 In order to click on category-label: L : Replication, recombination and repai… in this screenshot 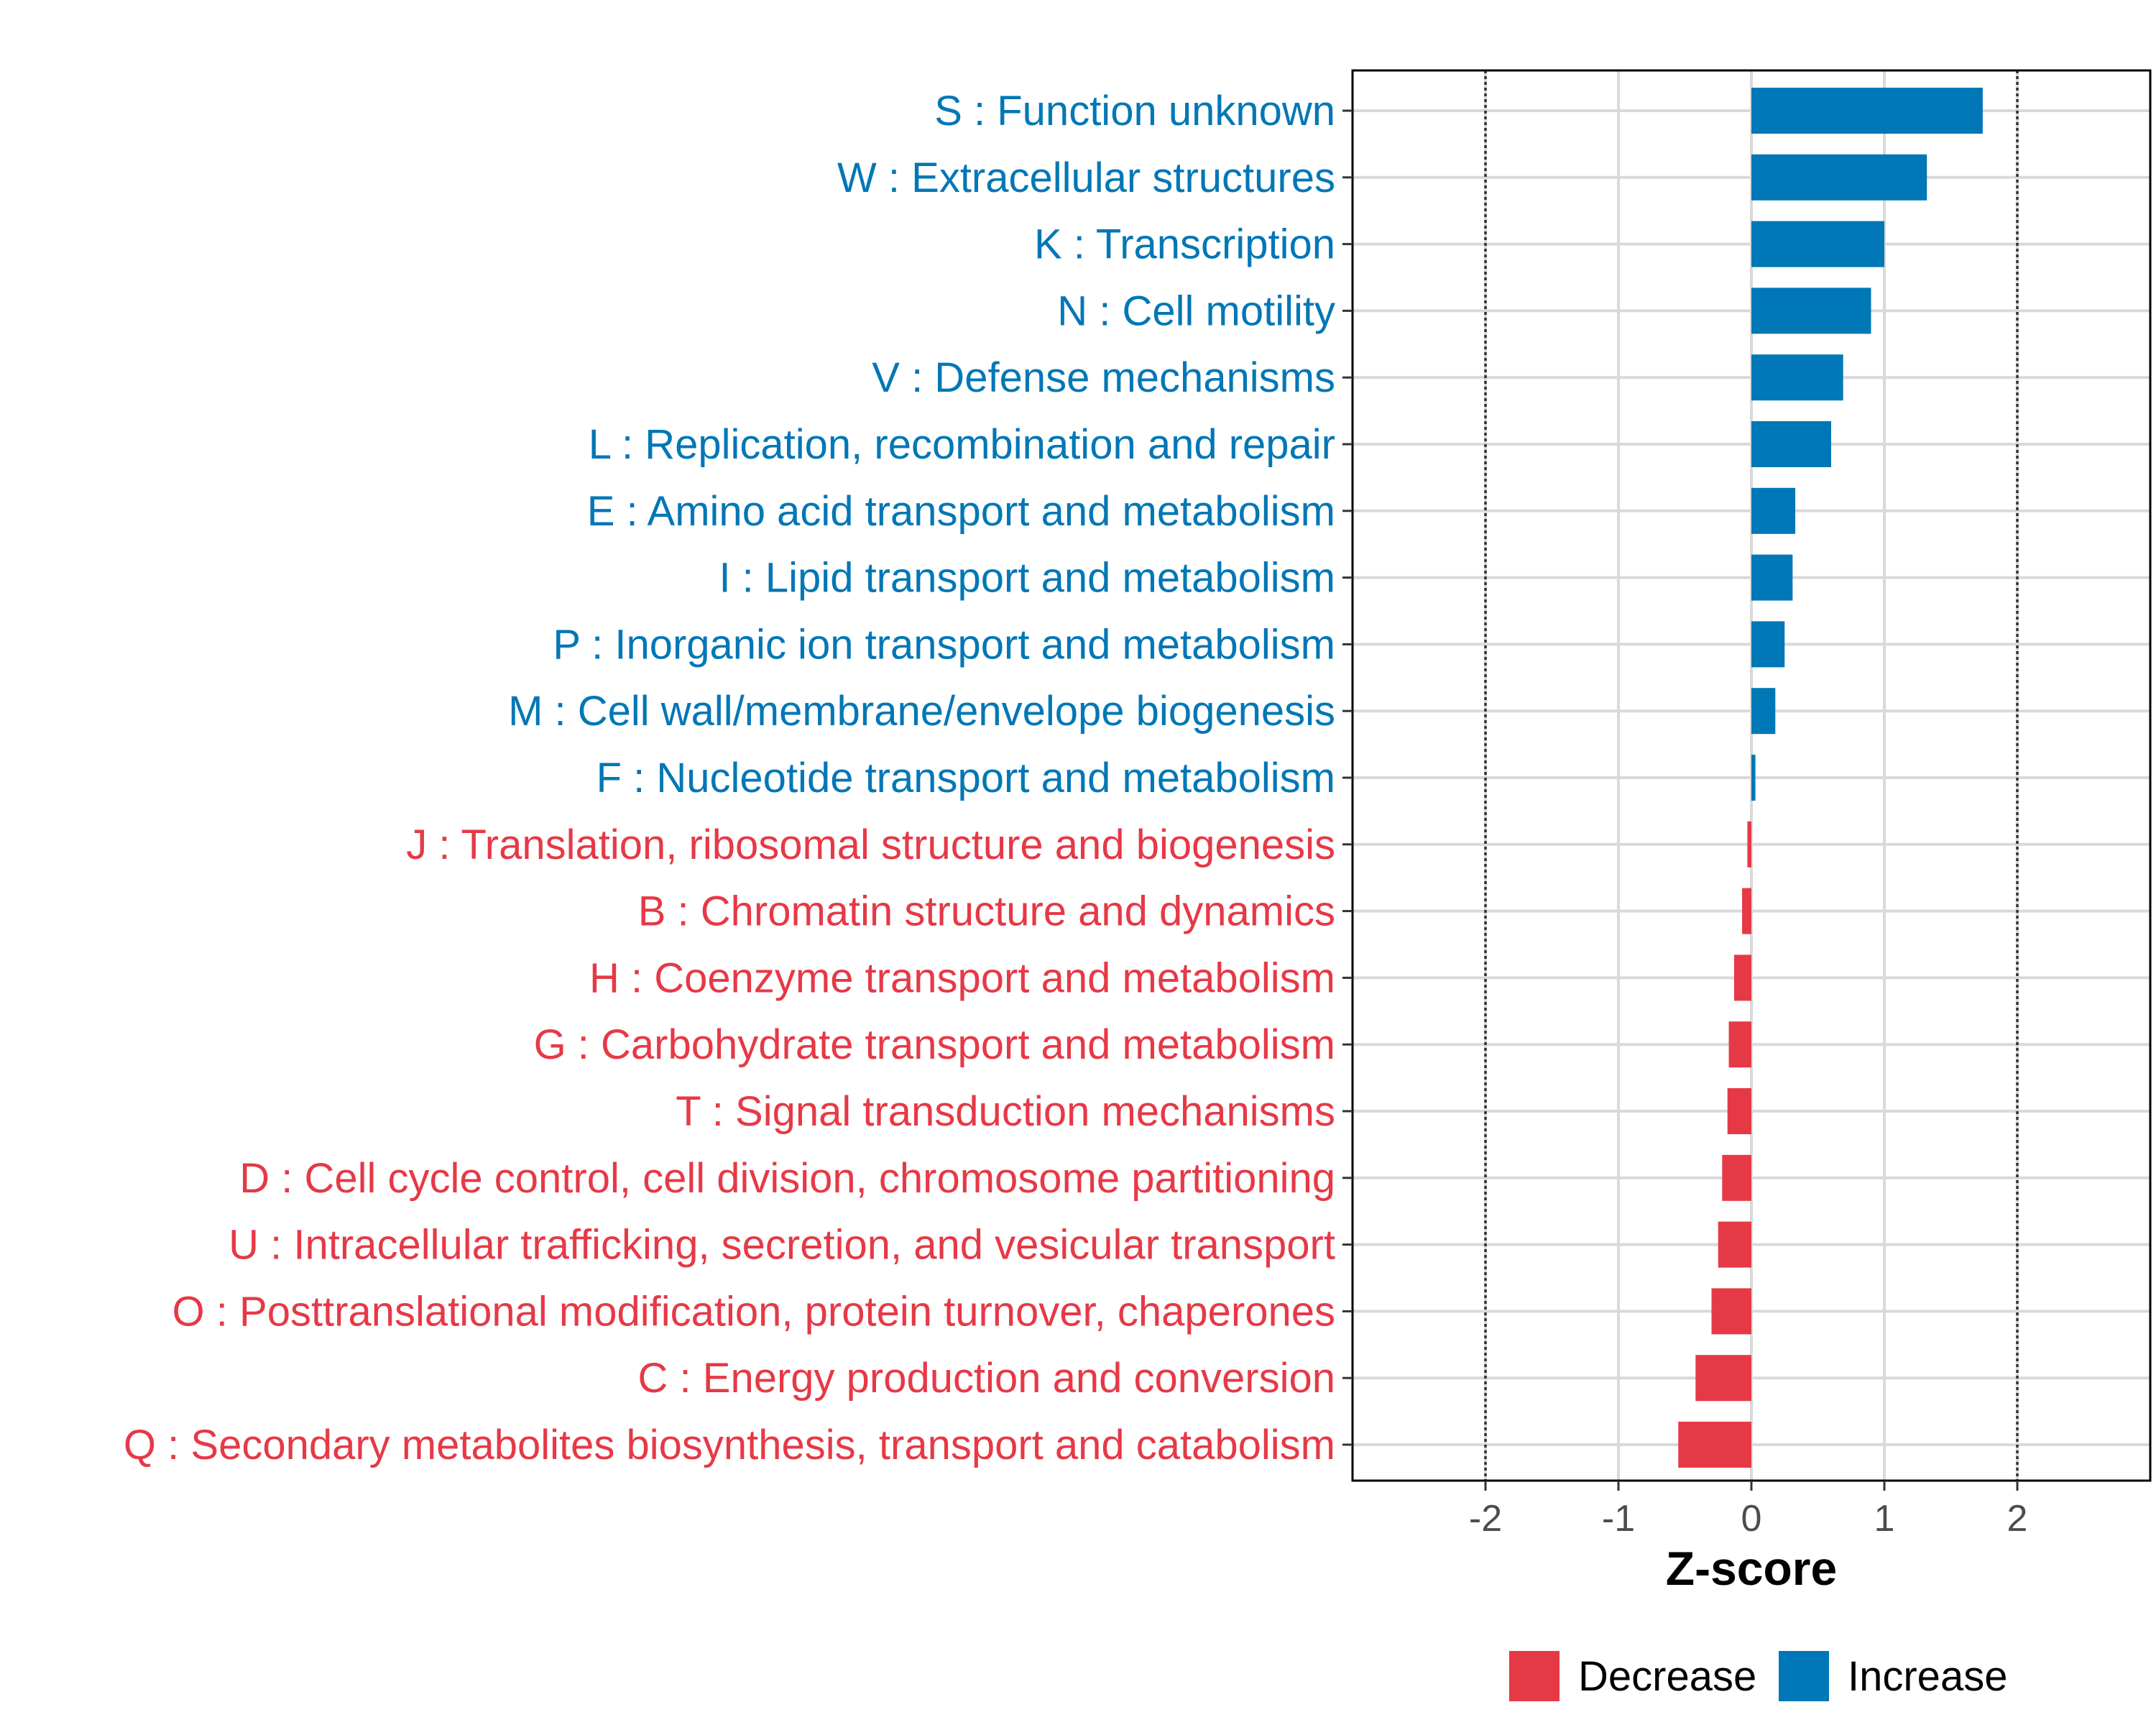, I will do `click(962, 444)`.